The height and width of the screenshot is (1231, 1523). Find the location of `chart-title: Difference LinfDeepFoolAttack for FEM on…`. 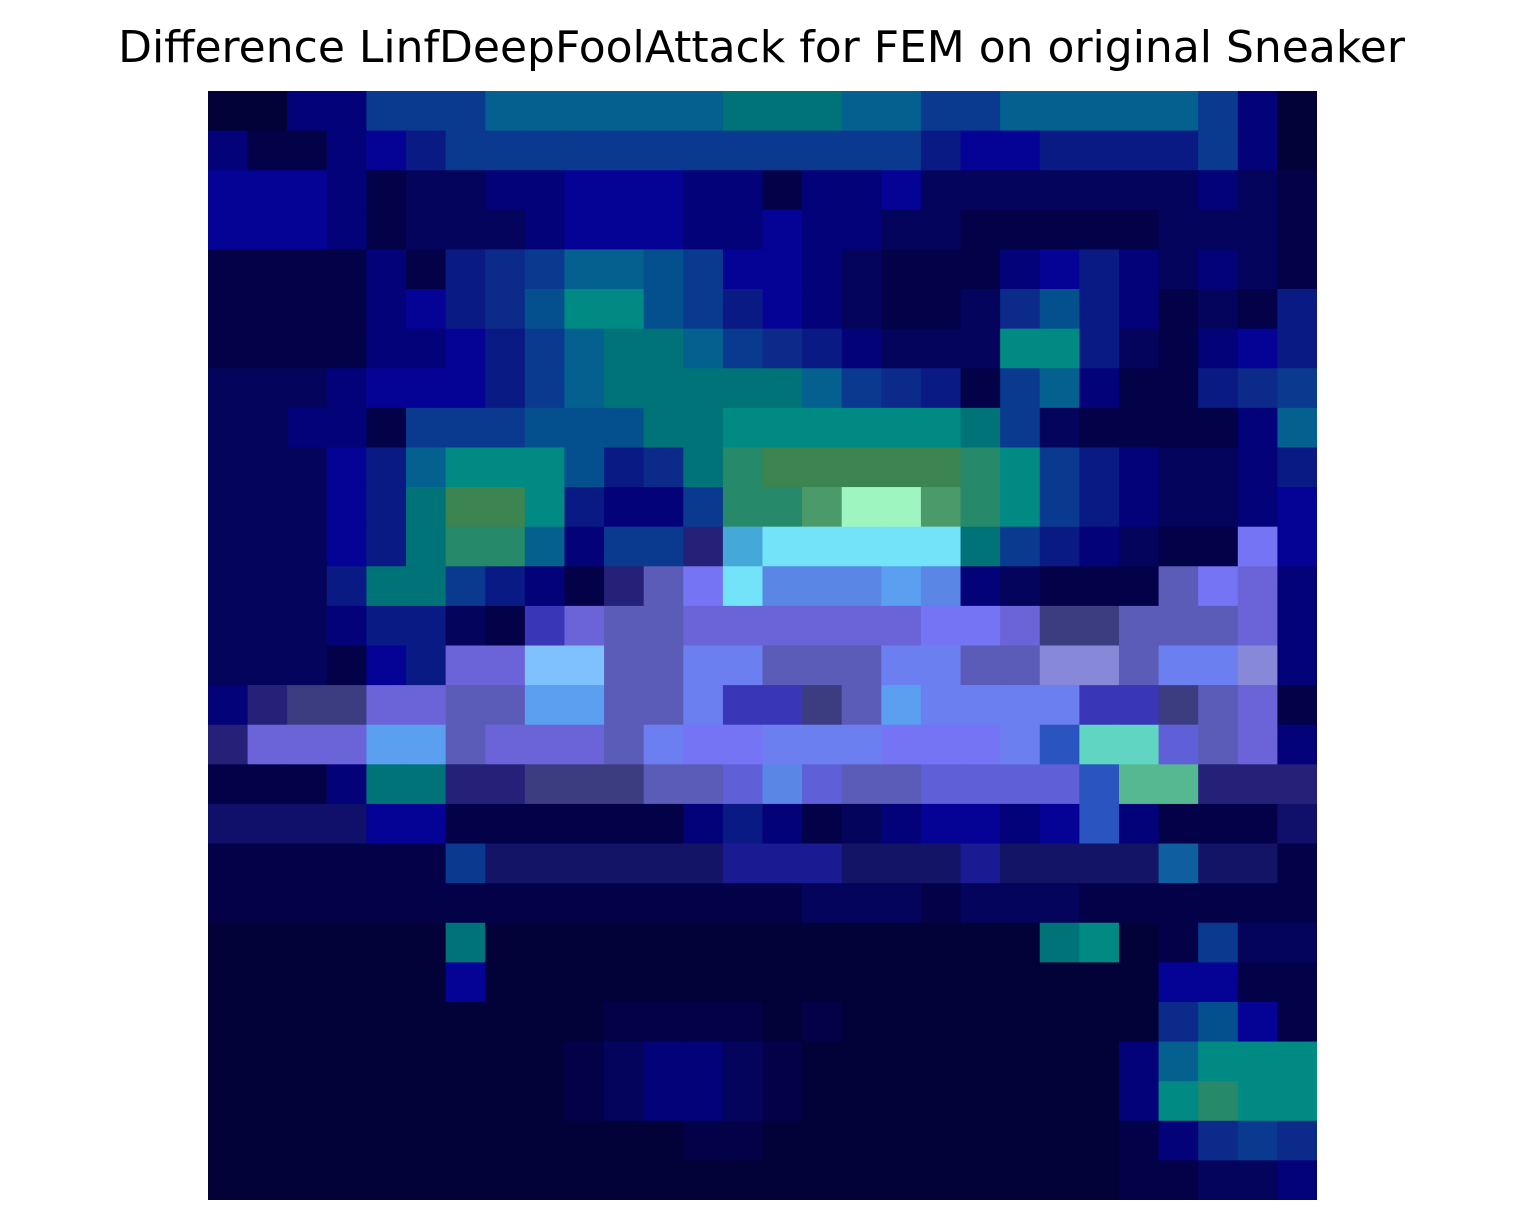

chart-title: Difference LinfDeepFoolAttack for FEM on… is located at coordinates (761, 47).